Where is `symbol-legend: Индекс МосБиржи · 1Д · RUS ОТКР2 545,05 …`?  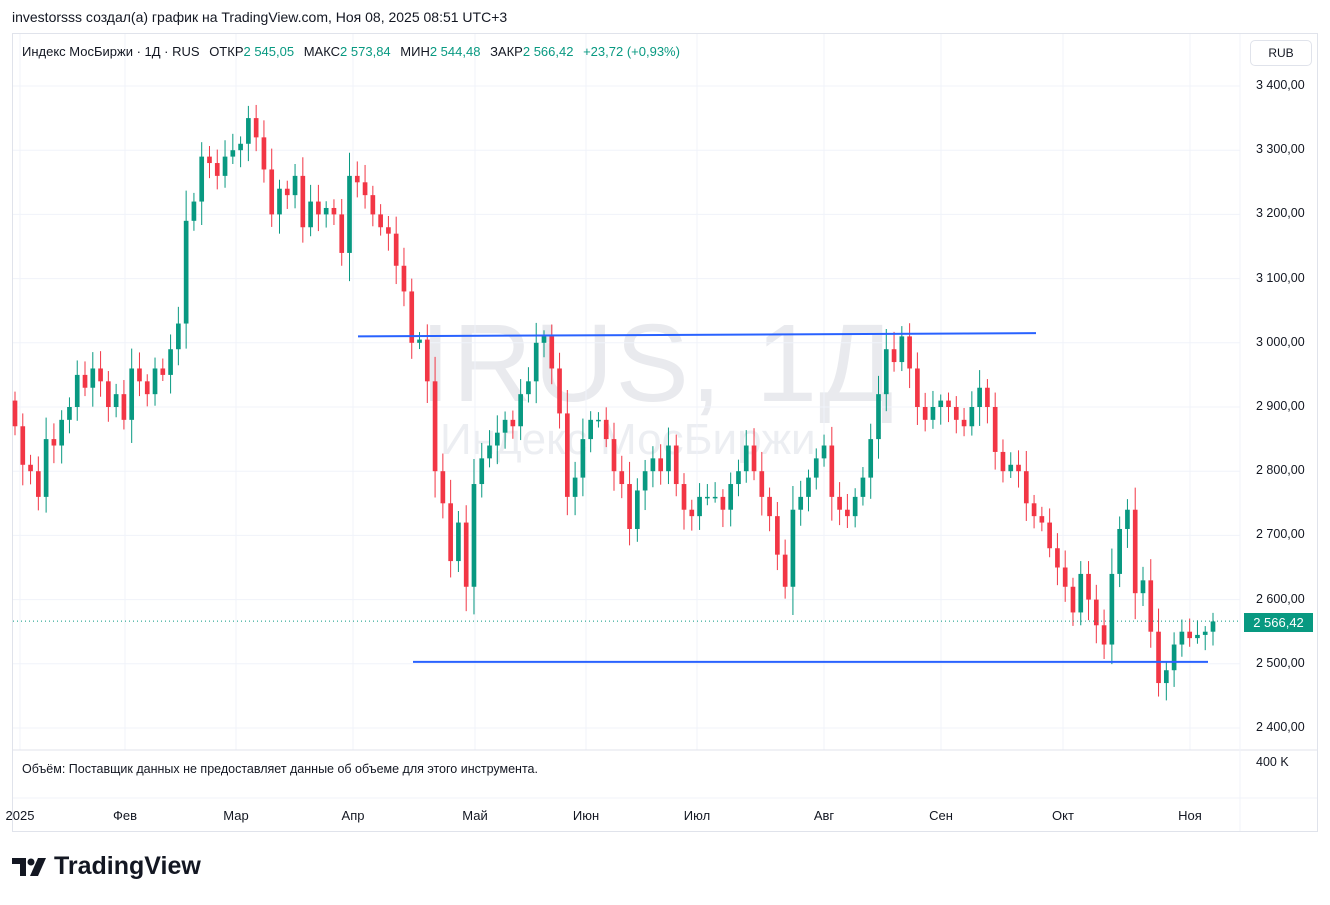 symbol-legend: Индекс МосБиржи · 1Д · RUS ОТКР2 545,05 … is located at coordinates (351, 51).